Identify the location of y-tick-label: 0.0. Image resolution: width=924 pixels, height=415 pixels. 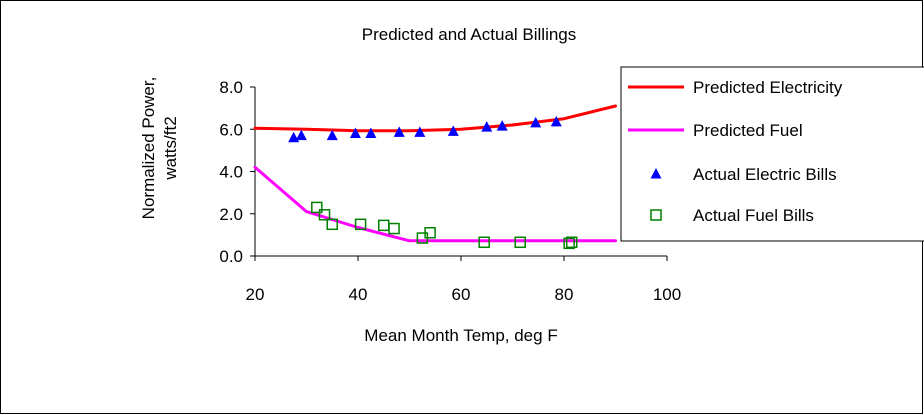
(231, 256).